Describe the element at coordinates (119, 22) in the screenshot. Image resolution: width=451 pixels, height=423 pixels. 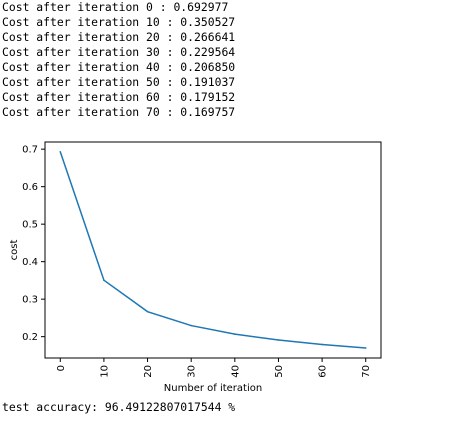
I see `cost-log-line: Cost after iteration 10 : 0.350527` at that location.